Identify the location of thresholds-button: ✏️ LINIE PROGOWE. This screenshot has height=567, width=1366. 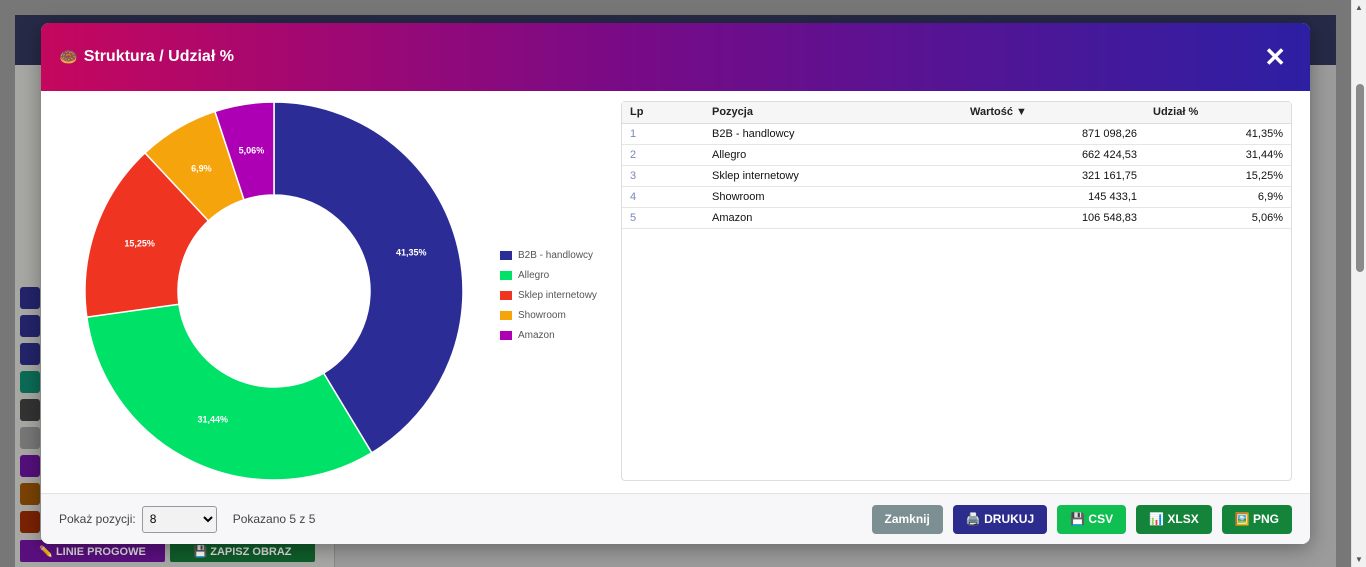
(92, 551).